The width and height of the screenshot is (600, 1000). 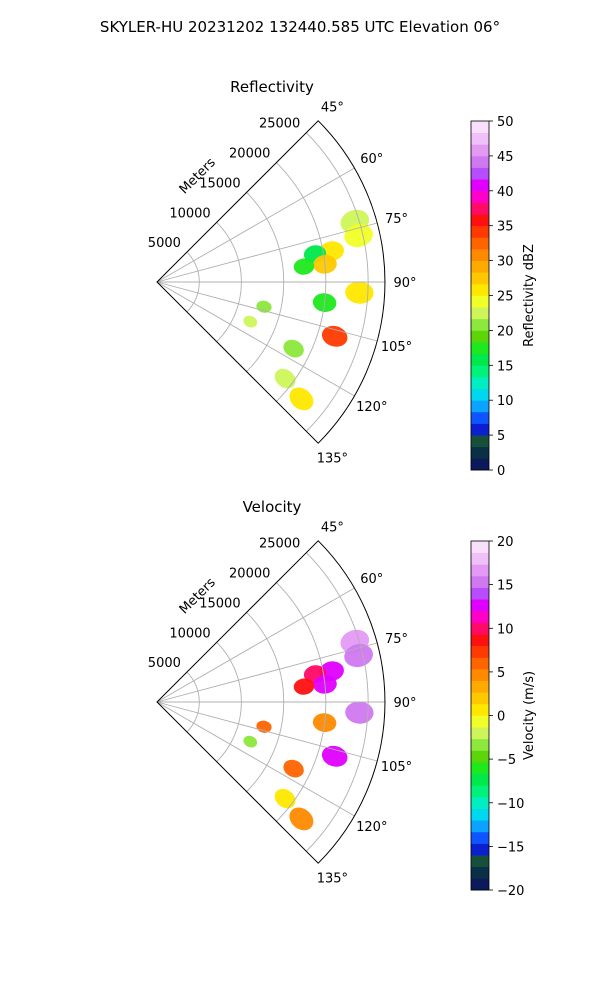 What do you see at coordinates (396, 347) in the screenshot?
I see `azimuth-tick-label: 105°` at bounding box center [396, 347].